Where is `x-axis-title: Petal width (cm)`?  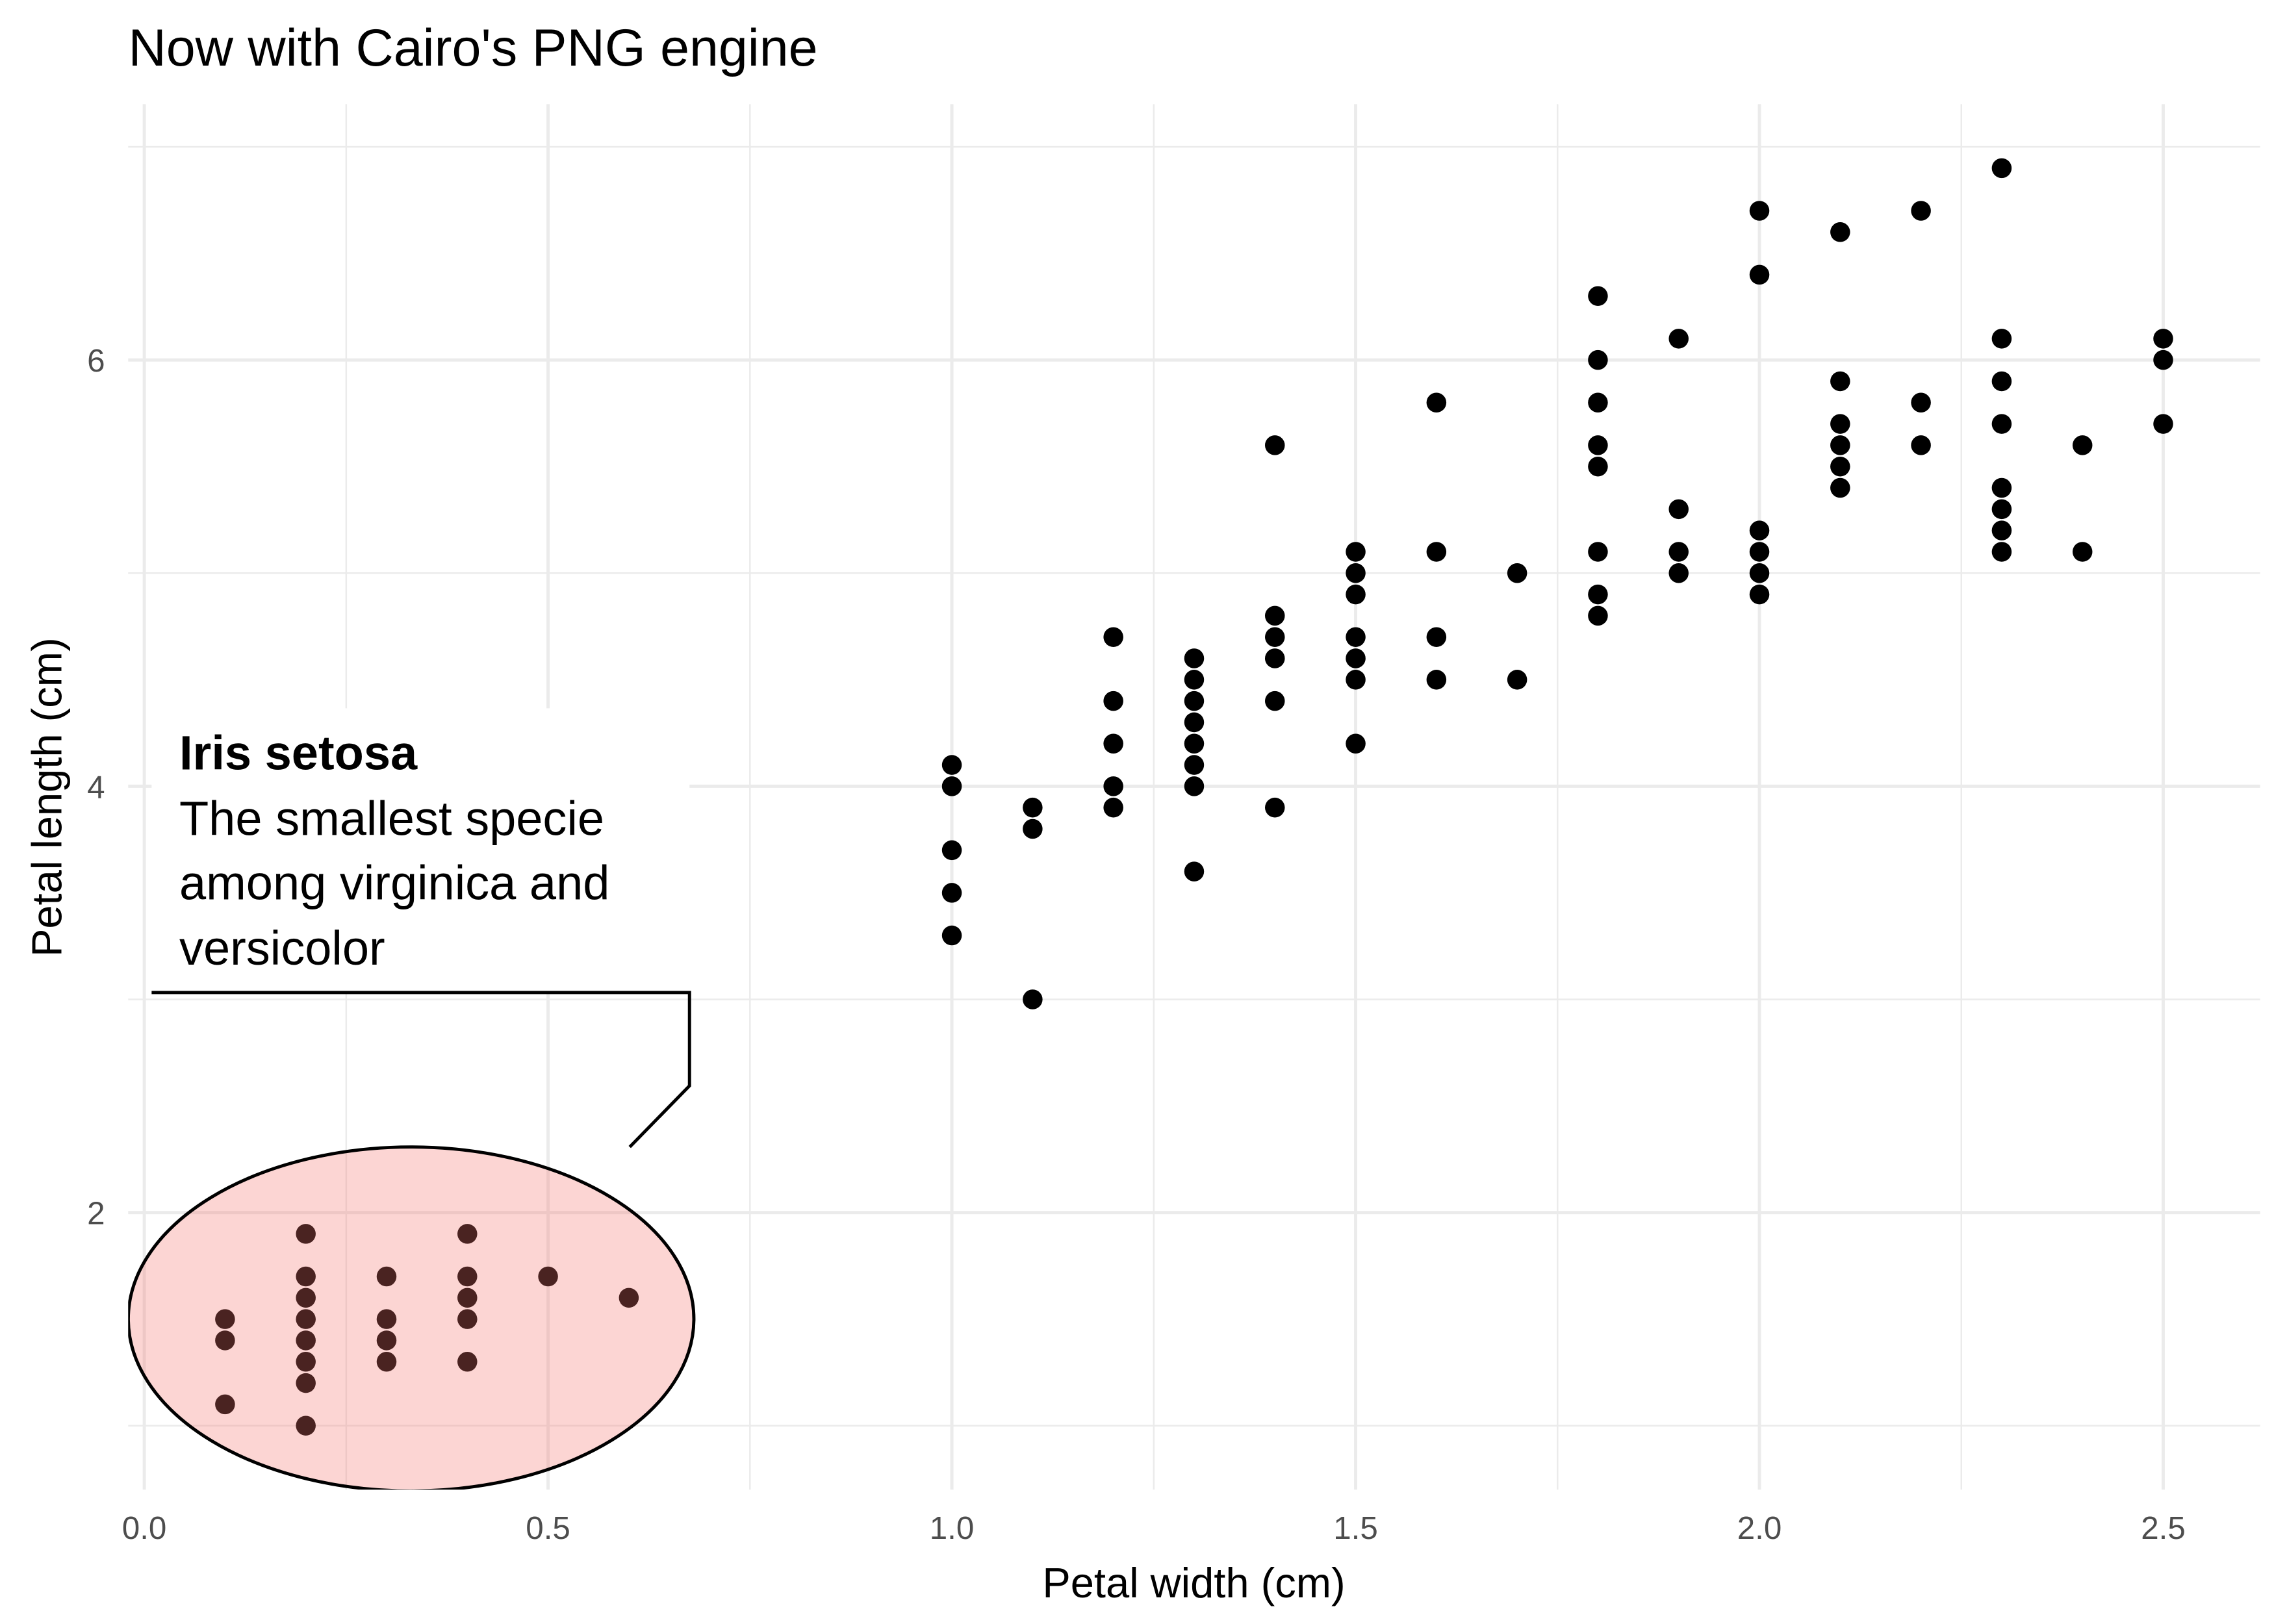 x-axis-title: Petal width (cm) is located at coordinates (1193, 1582).